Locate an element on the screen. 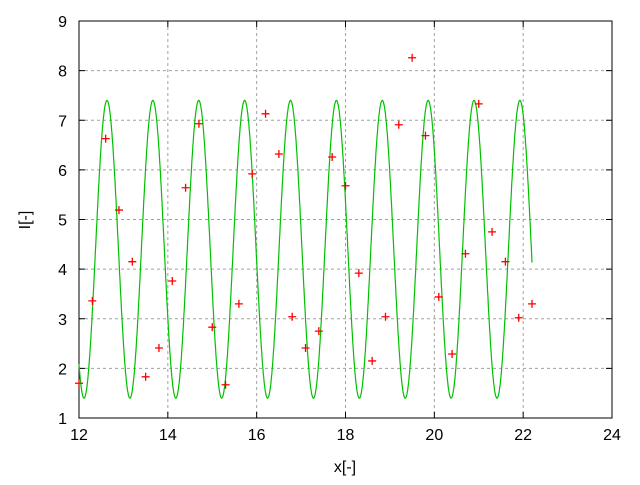 The width and height of the screenshot is (640, 485). y-tick-label: 2 is located at coordinates (62, 369).